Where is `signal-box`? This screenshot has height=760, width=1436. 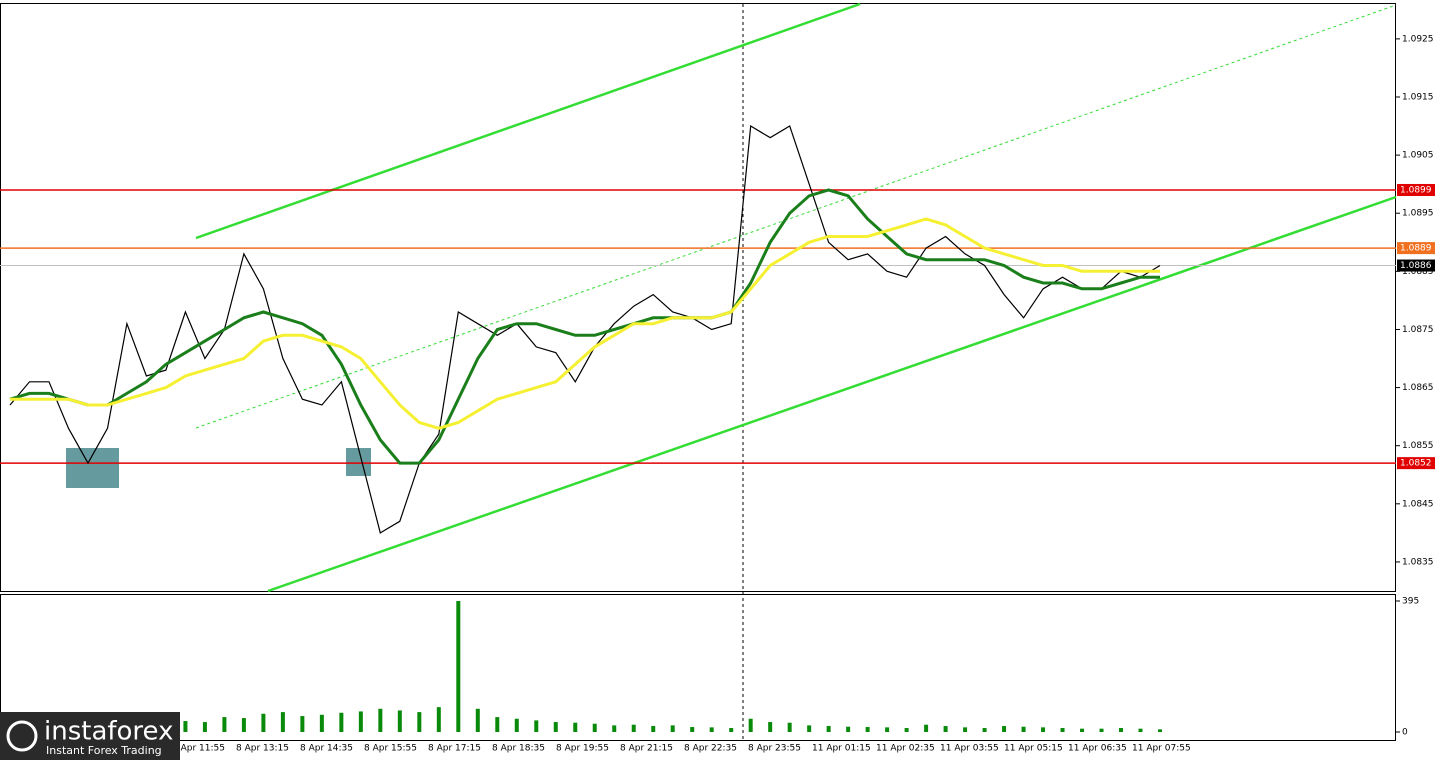
signal-box is located at coordinates (358, 462).